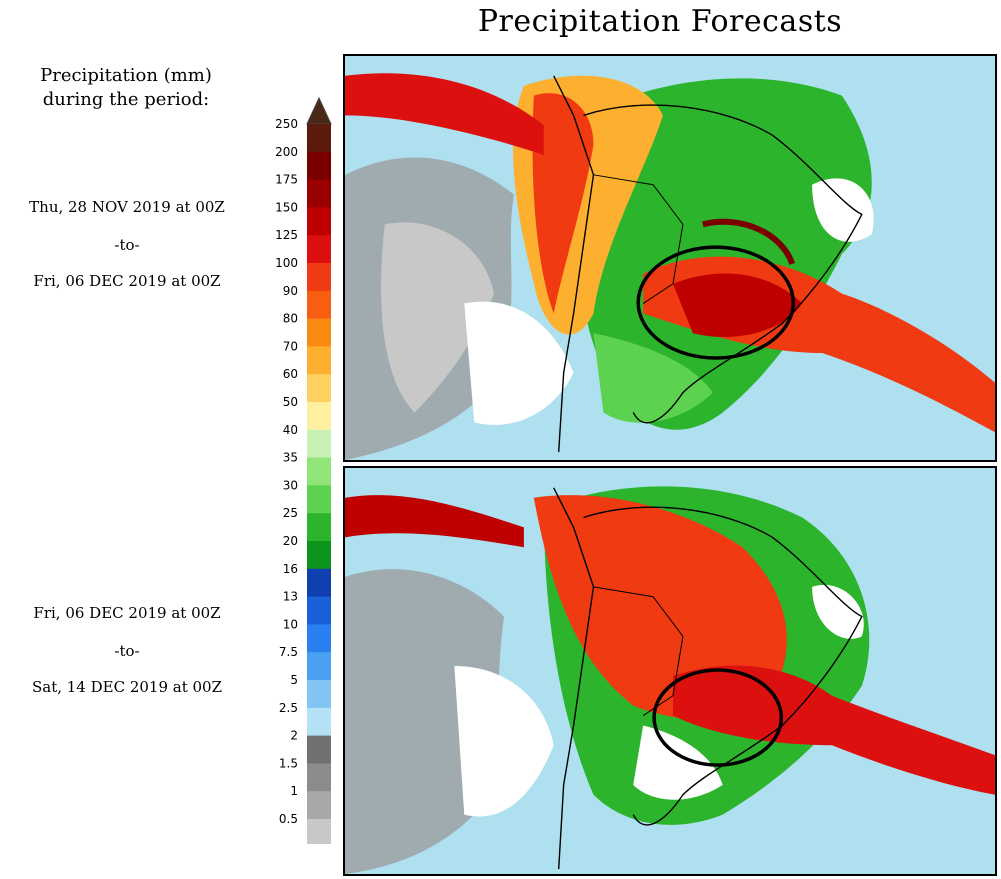 Image resolution: width=1001 pixels, height=879 pixels. Describe the element at coordinates (127, 207) in the screenshot. I see `period-1-start: Thu, 28 NOV 2019 at 00Z` at that location.